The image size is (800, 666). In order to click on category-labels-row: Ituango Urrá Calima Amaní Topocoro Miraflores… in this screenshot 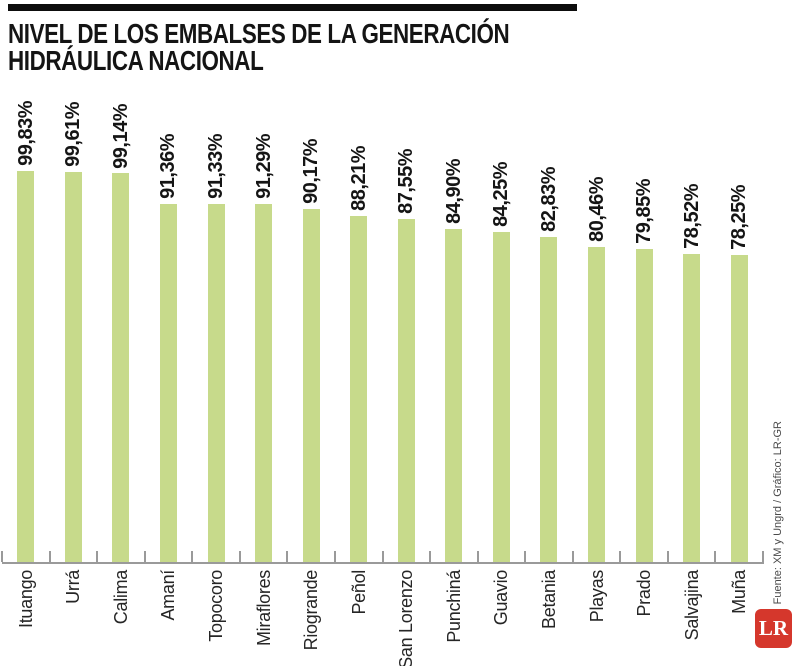, I will do `click(382, 618)`.